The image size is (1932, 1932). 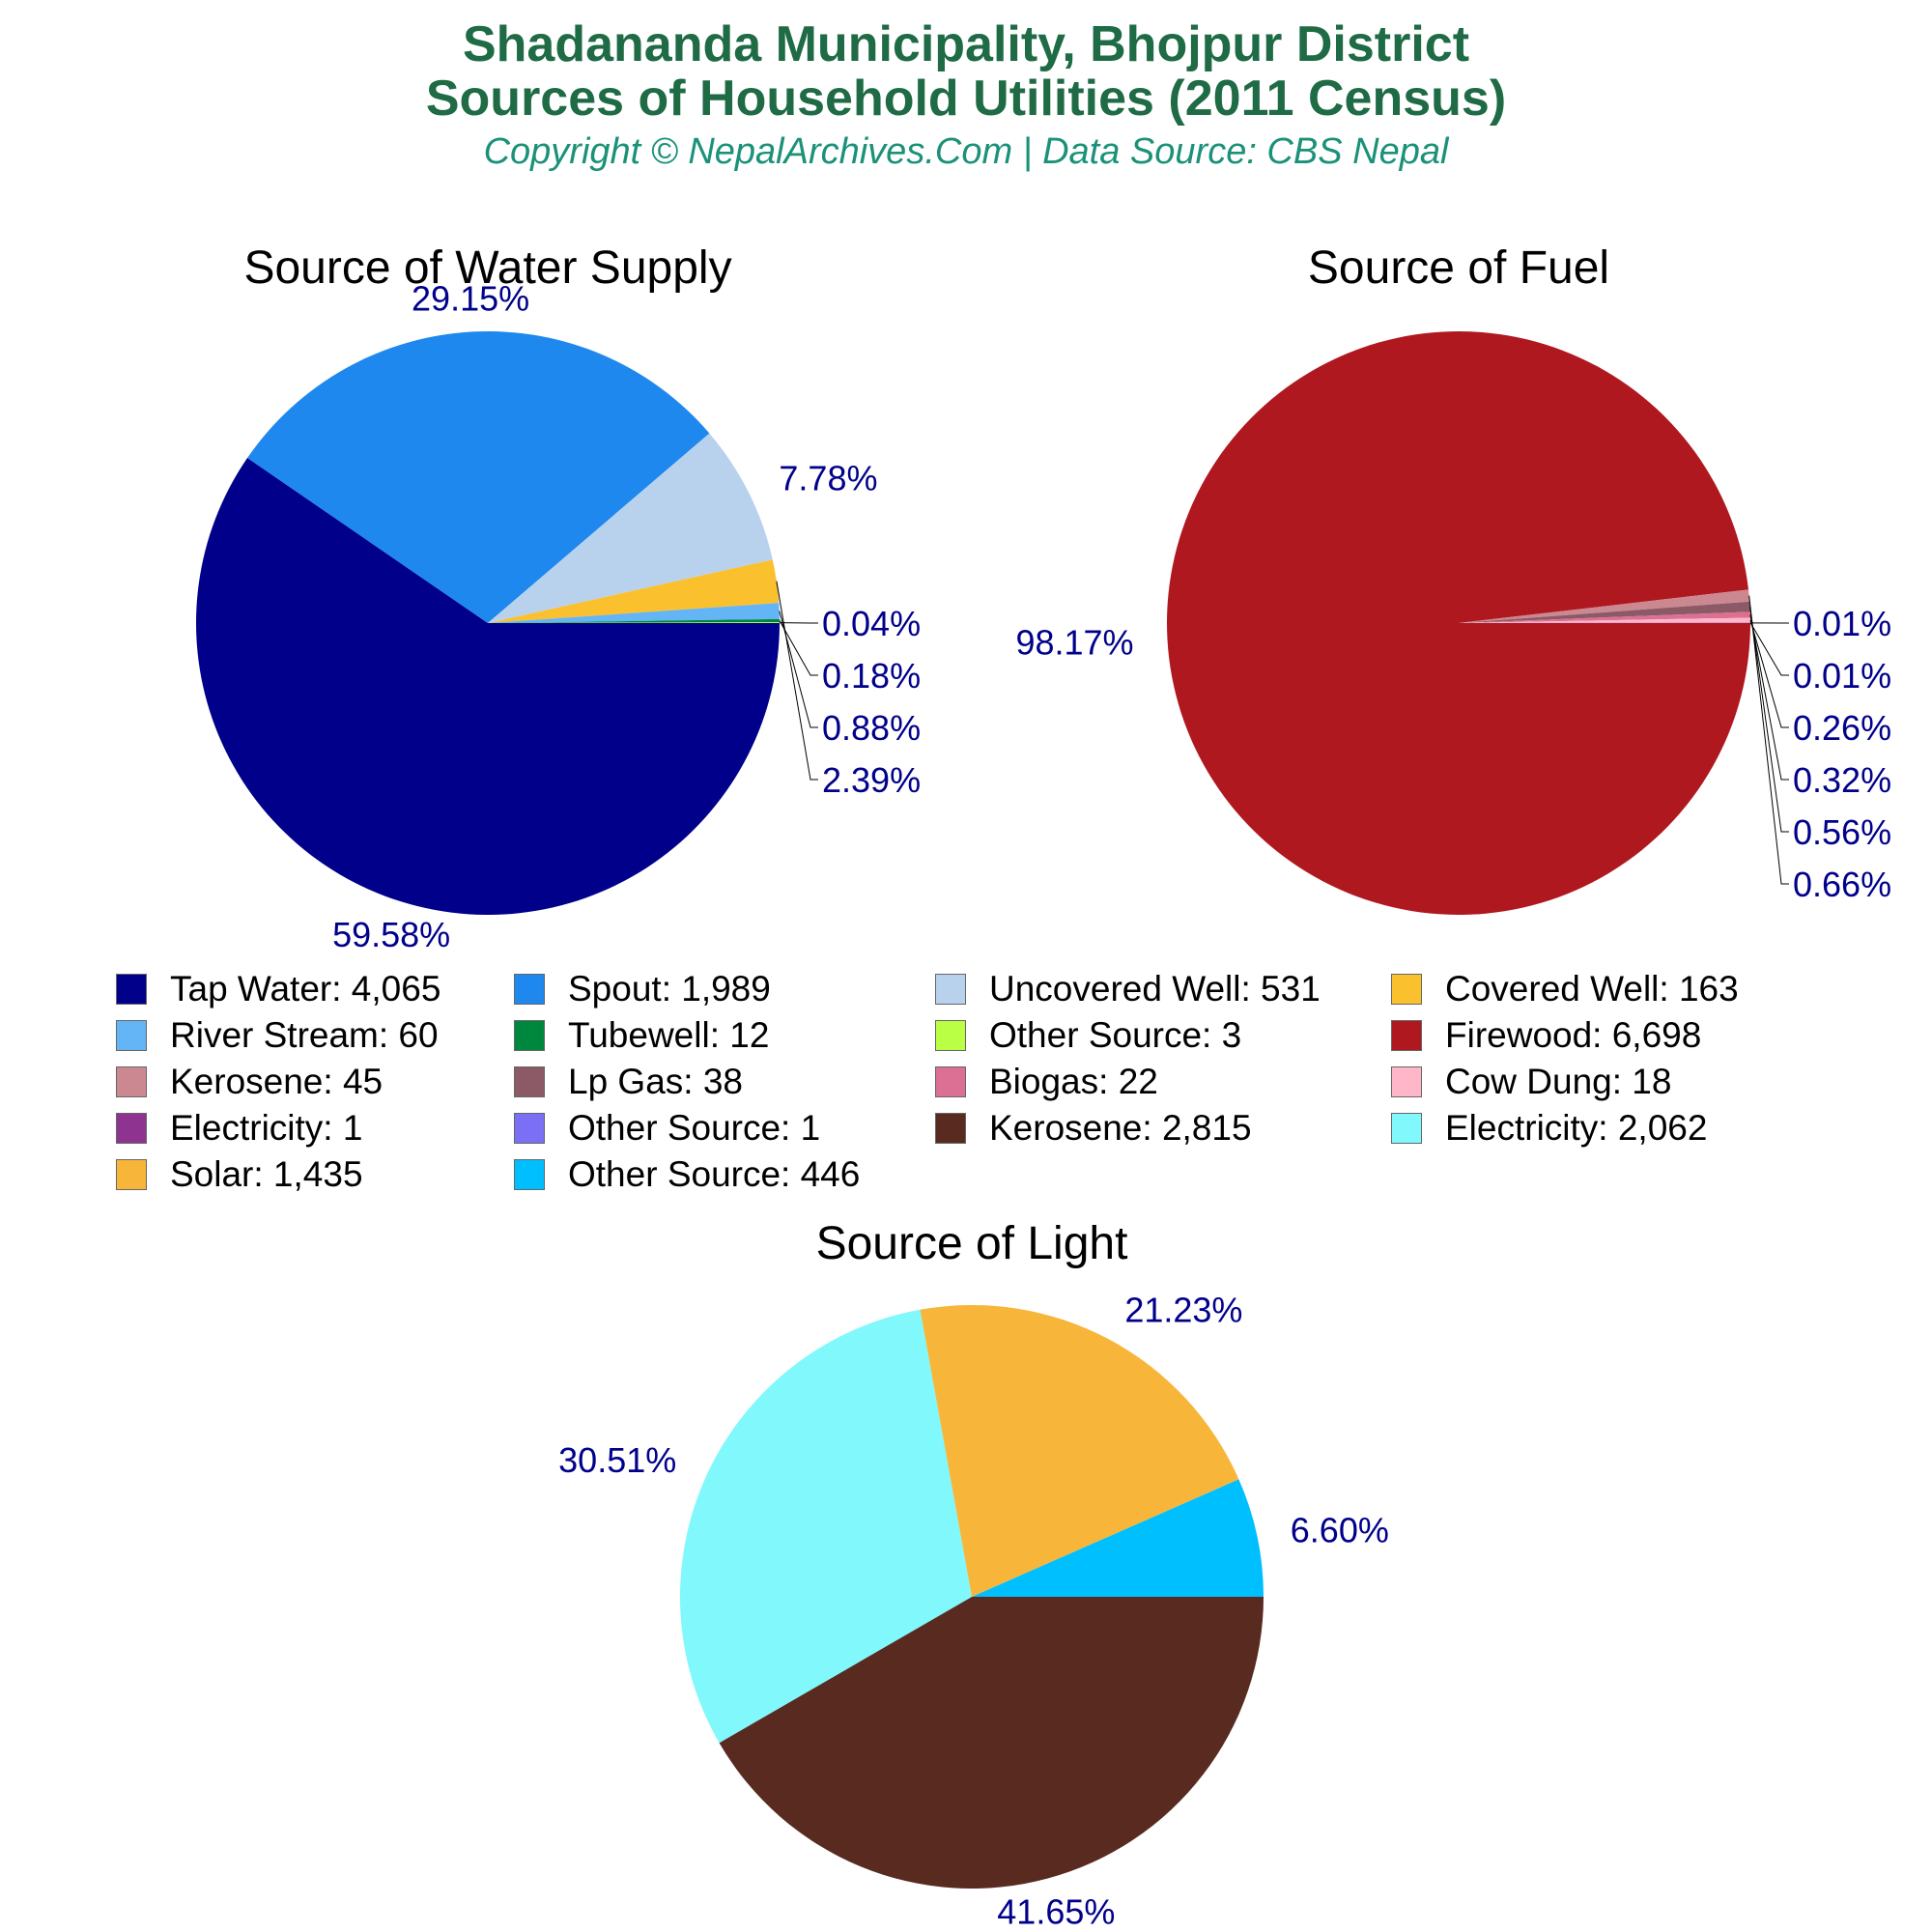 I want to click on pie-value-label: 2.39%, so click(x=871, y=780).